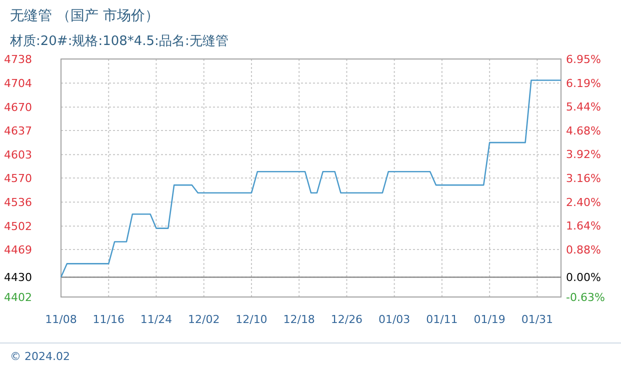 This screenshot has height=369, width=621. What do you see at coordinates (583, 59) in the screenshot?
I see `y2-tick-label: 6.95%` at bounding box center [583, 59].